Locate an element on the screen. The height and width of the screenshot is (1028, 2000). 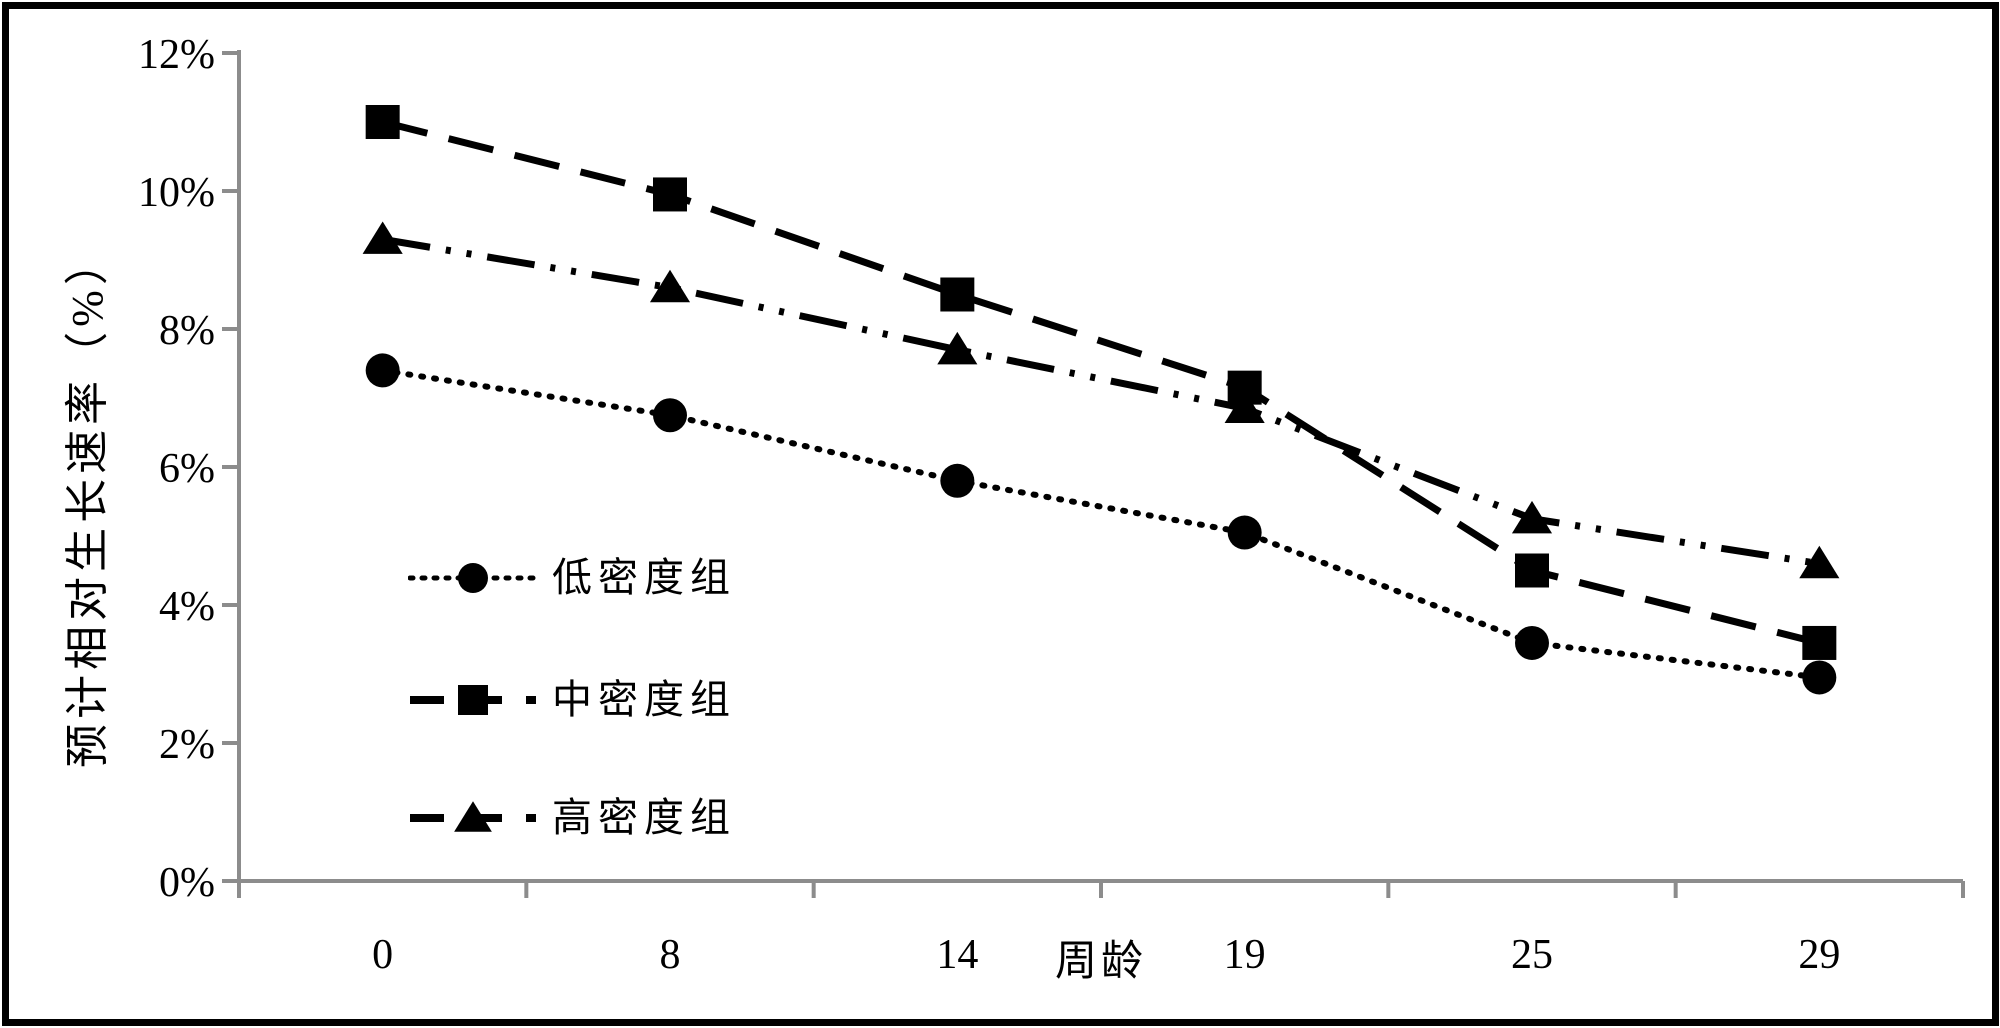
x-tick-label: 29 is located at coordinates (1819, 955).